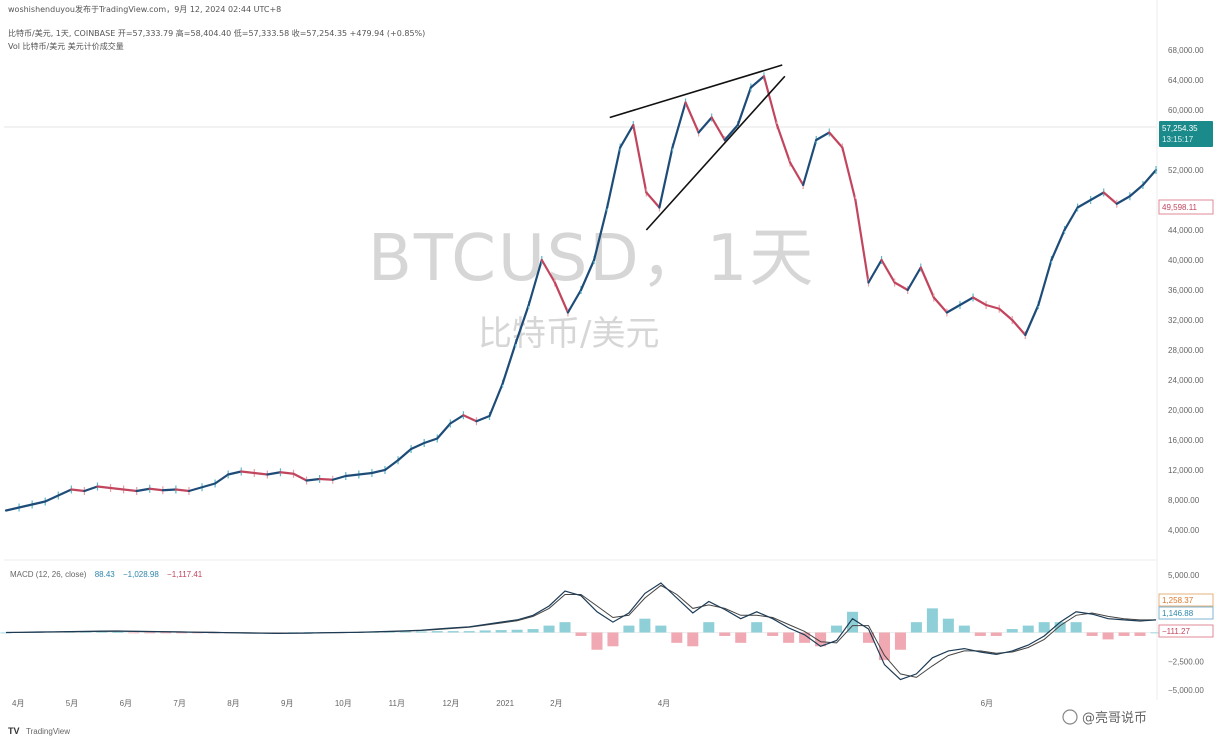 This screenshot has width=1222, height=743. Describe the element at coordinates (1184, 575) in the screenshot. I see `macd-tick-label: 5,000.00` at that location.